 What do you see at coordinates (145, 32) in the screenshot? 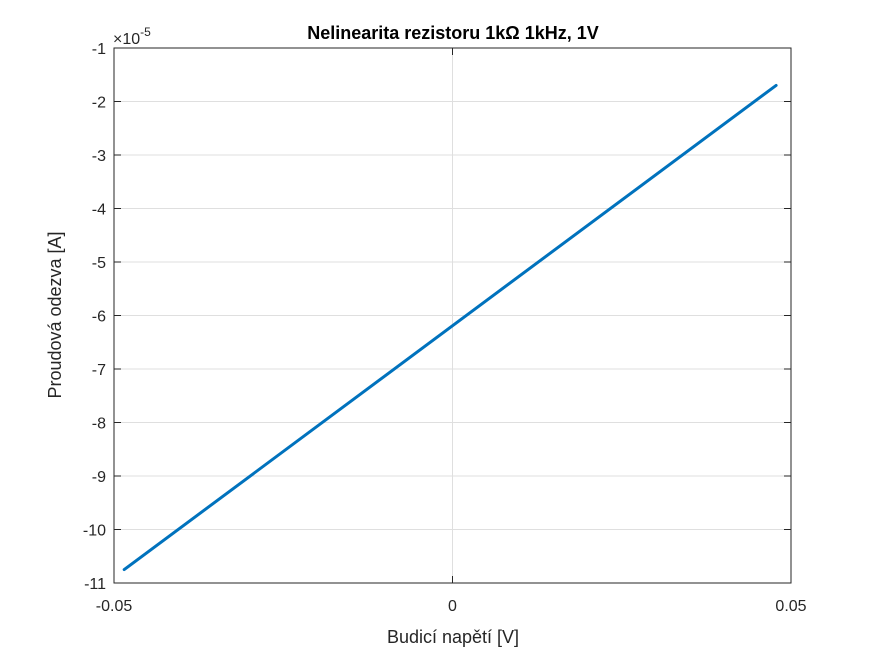
I see `y-multiplier-power: -5` at bounding box center [145, 32].